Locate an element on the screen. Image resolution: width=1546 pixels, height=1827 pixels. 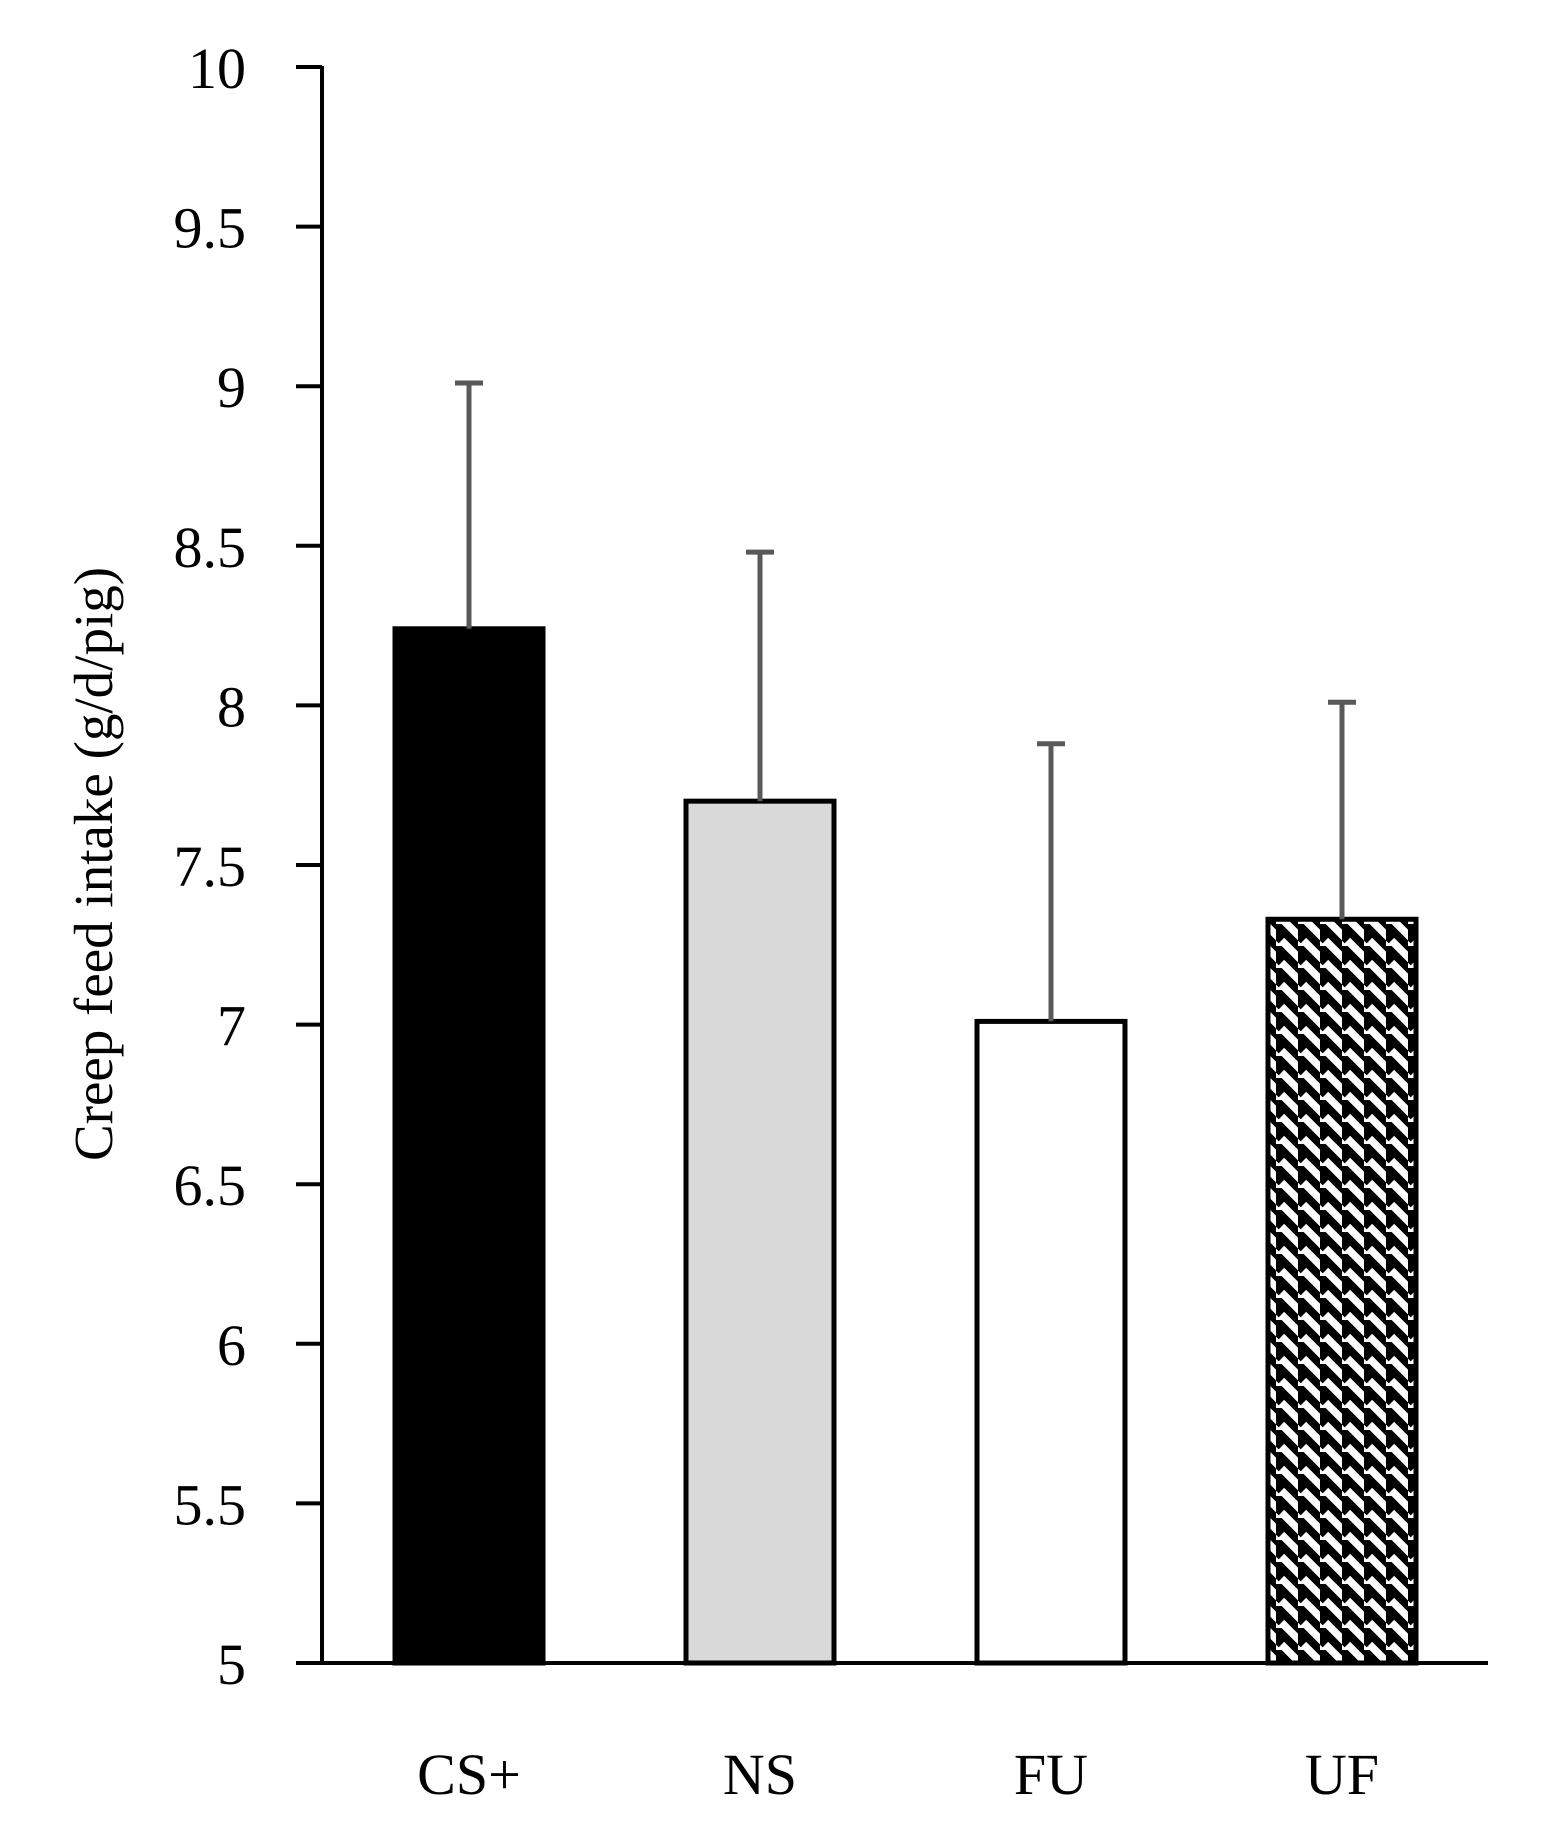
y-tick-label: 10 is located at coordinates (217, 68).